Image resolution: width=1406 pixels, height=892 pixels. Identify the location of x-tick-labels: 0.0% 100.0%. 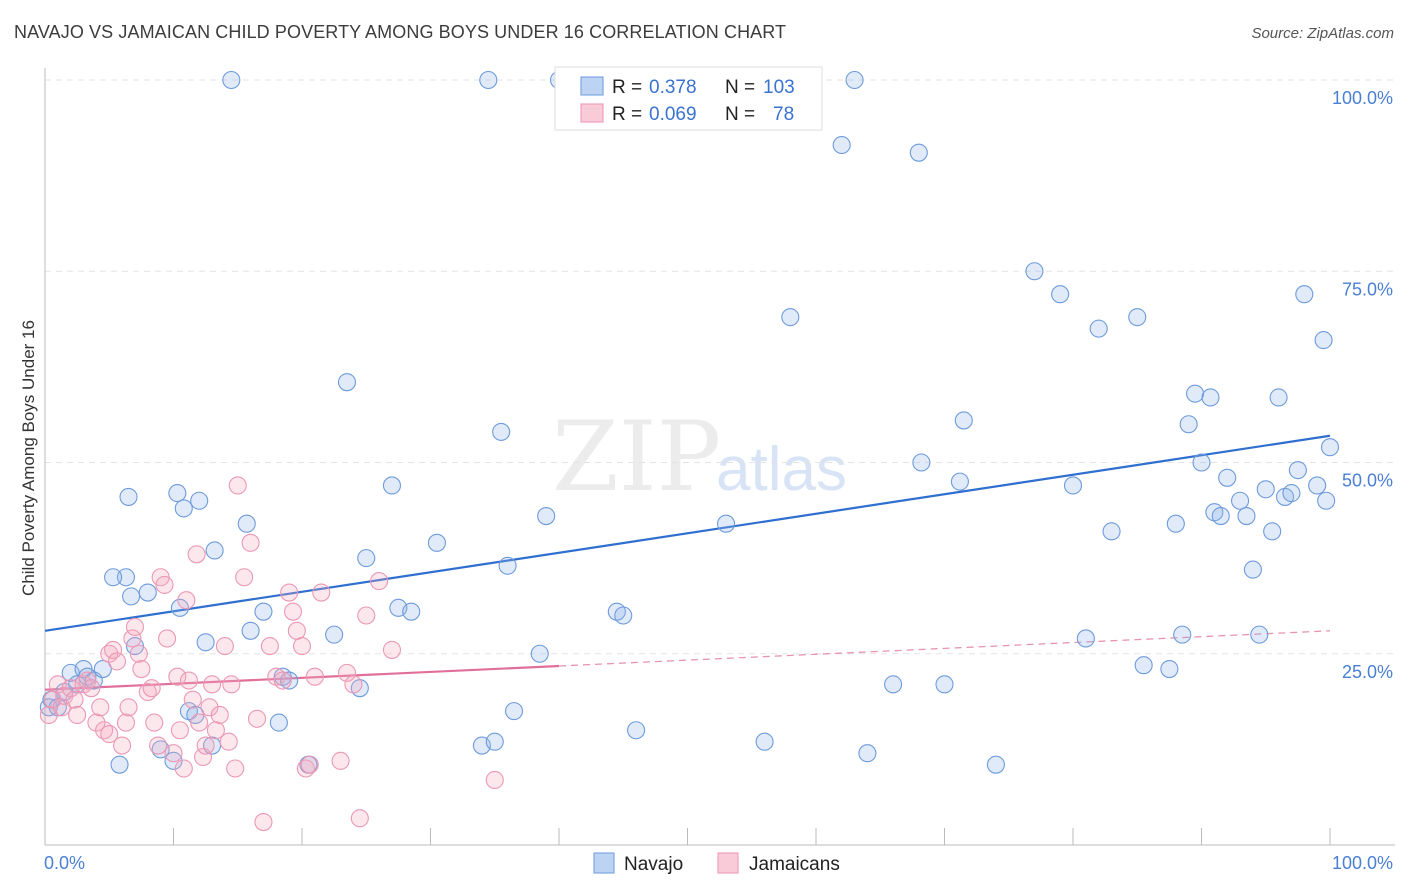
(718, 863).